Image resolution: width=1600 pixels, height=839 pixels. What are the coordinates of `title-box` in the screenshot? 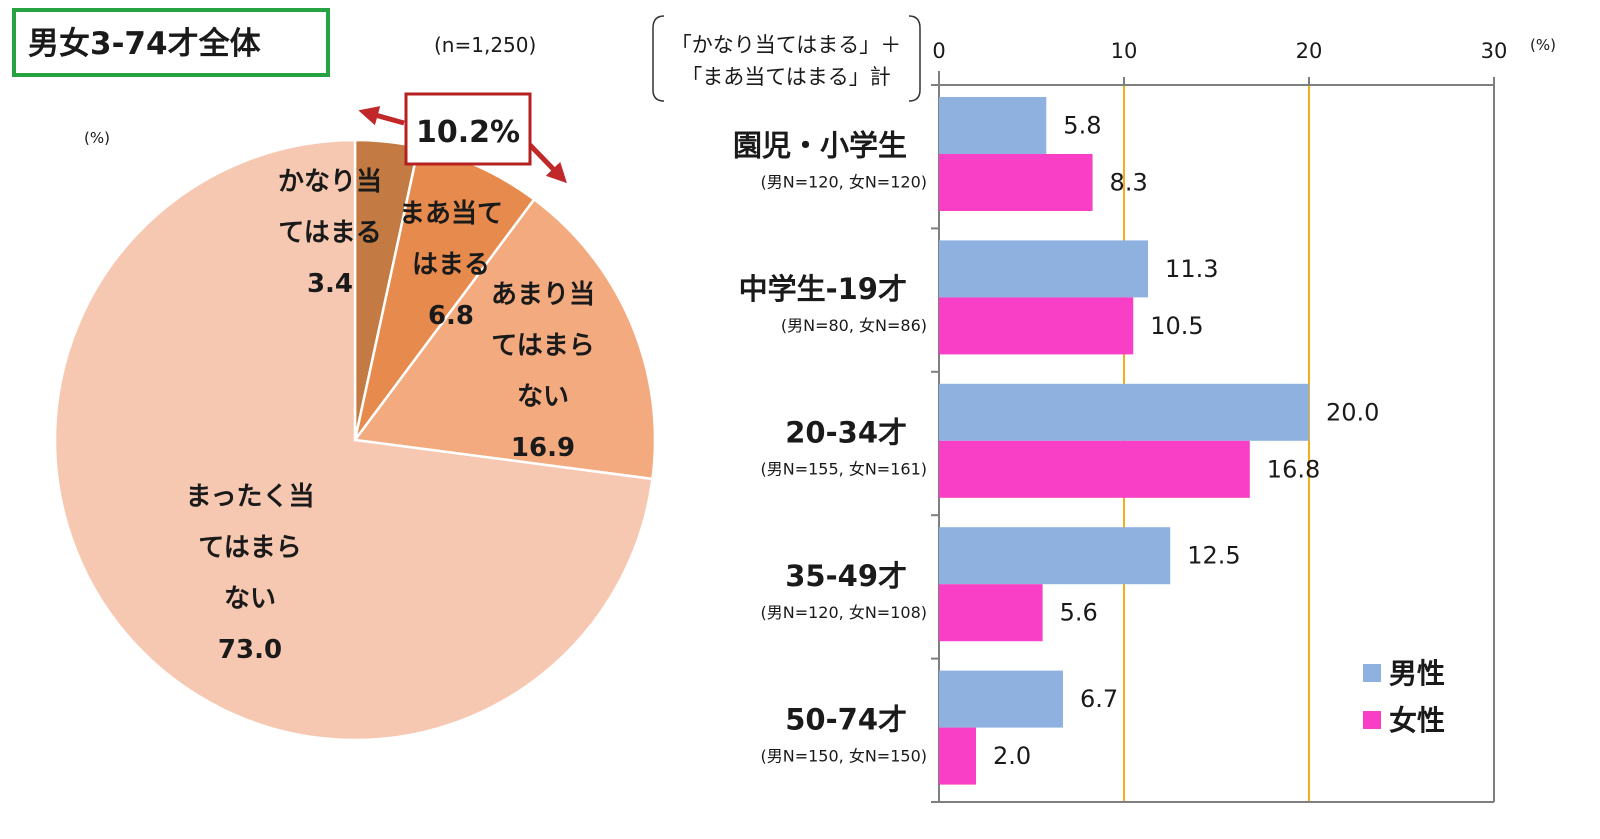 It's located at (171, 42).